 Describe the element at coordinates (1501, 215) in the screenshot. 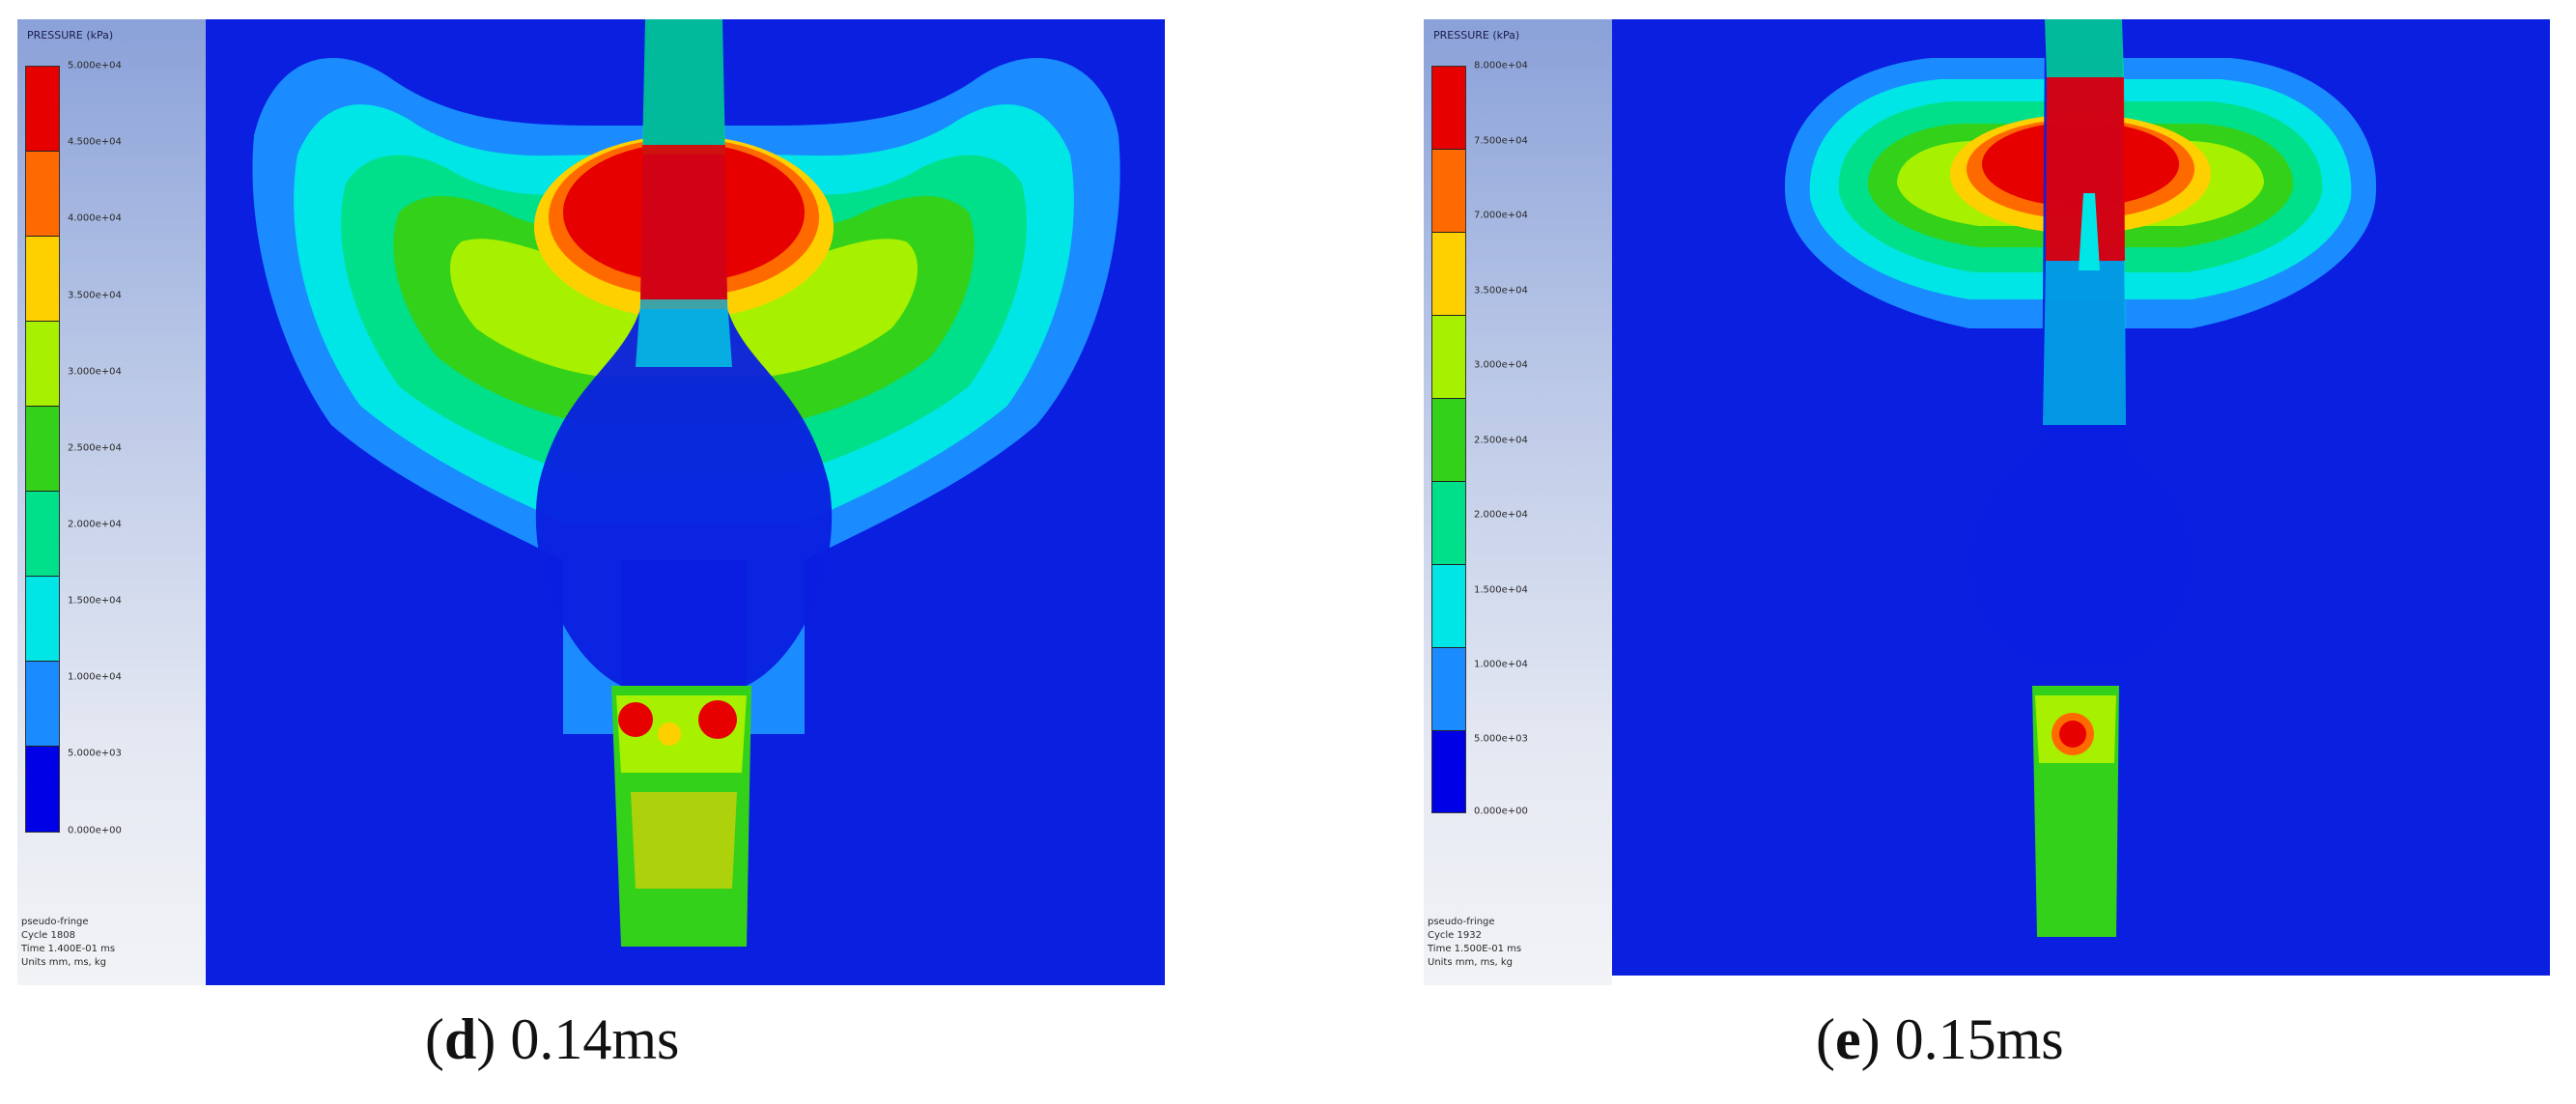

I see `scale-tick-label: 7.000e+04` at that location.